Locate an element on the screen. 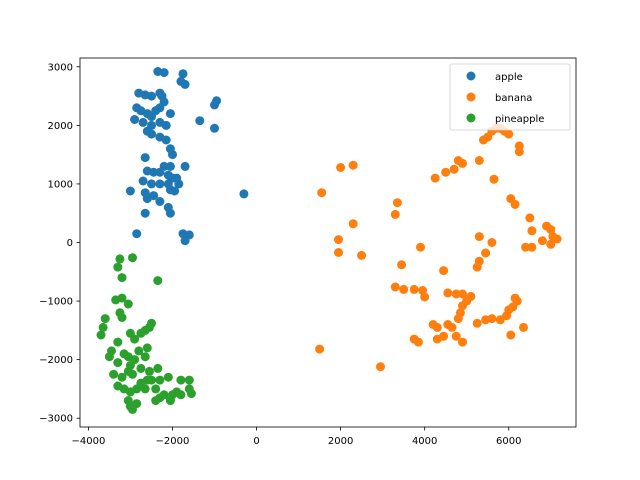  y-tick-label: 2000 is located at coordinates (60, 126).